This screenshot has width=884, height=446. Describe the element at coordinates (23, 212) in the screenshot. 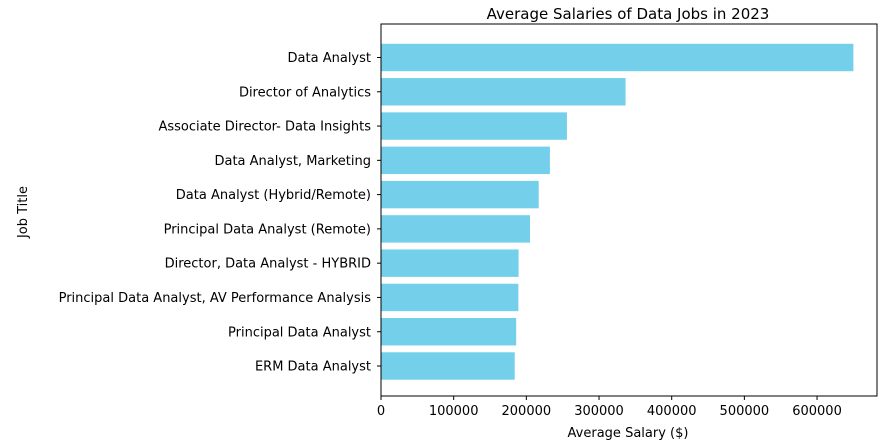

I see `y-axis-label: Job Title` at that location.